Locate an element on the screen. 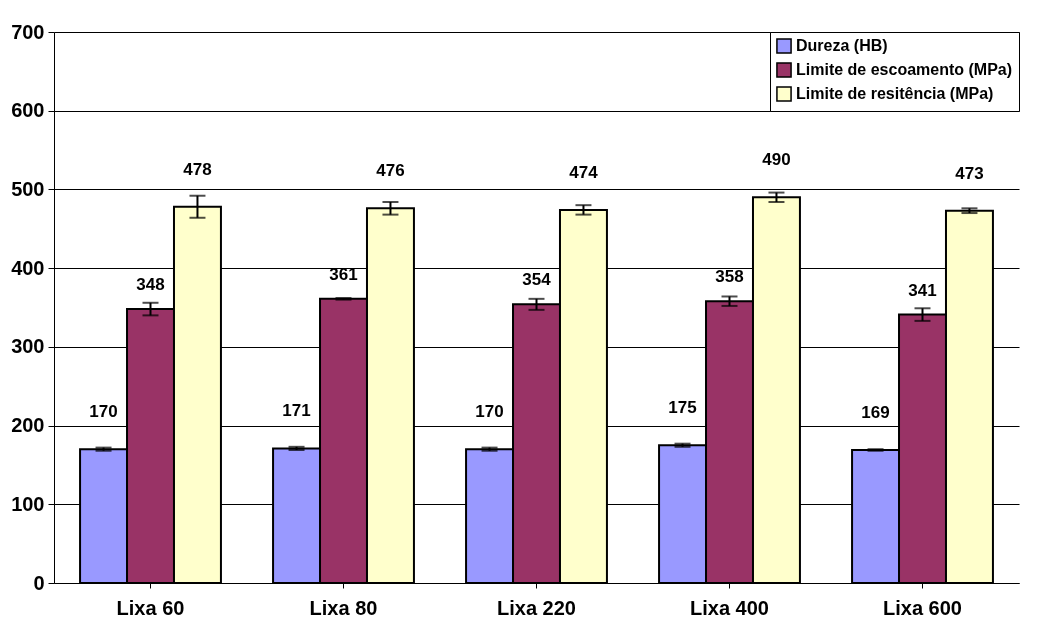 Image resolution: width=1046 pixels, height=626 pixels. y-tick-label: 500 is located at coordinates (28, 188).